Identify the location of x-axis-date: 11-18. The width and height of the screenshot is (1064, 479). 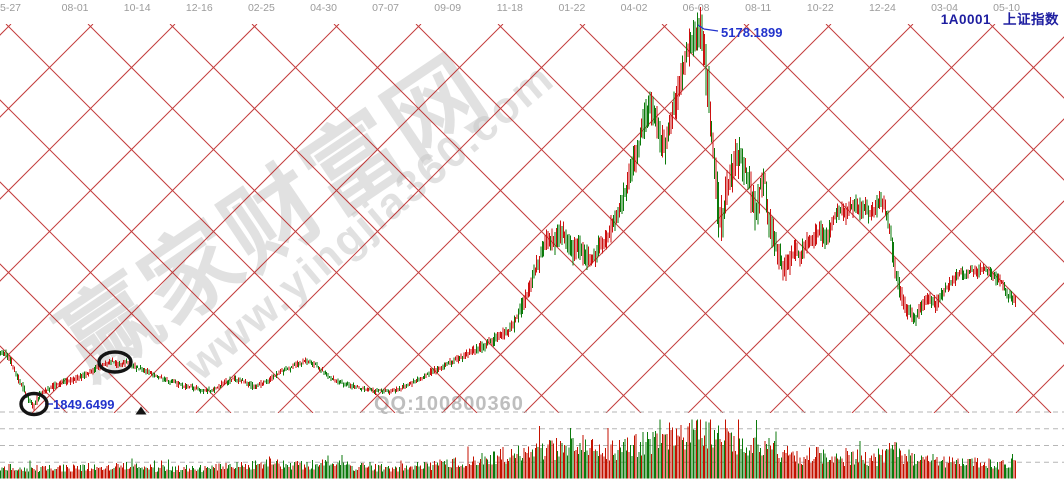
(509, 8).